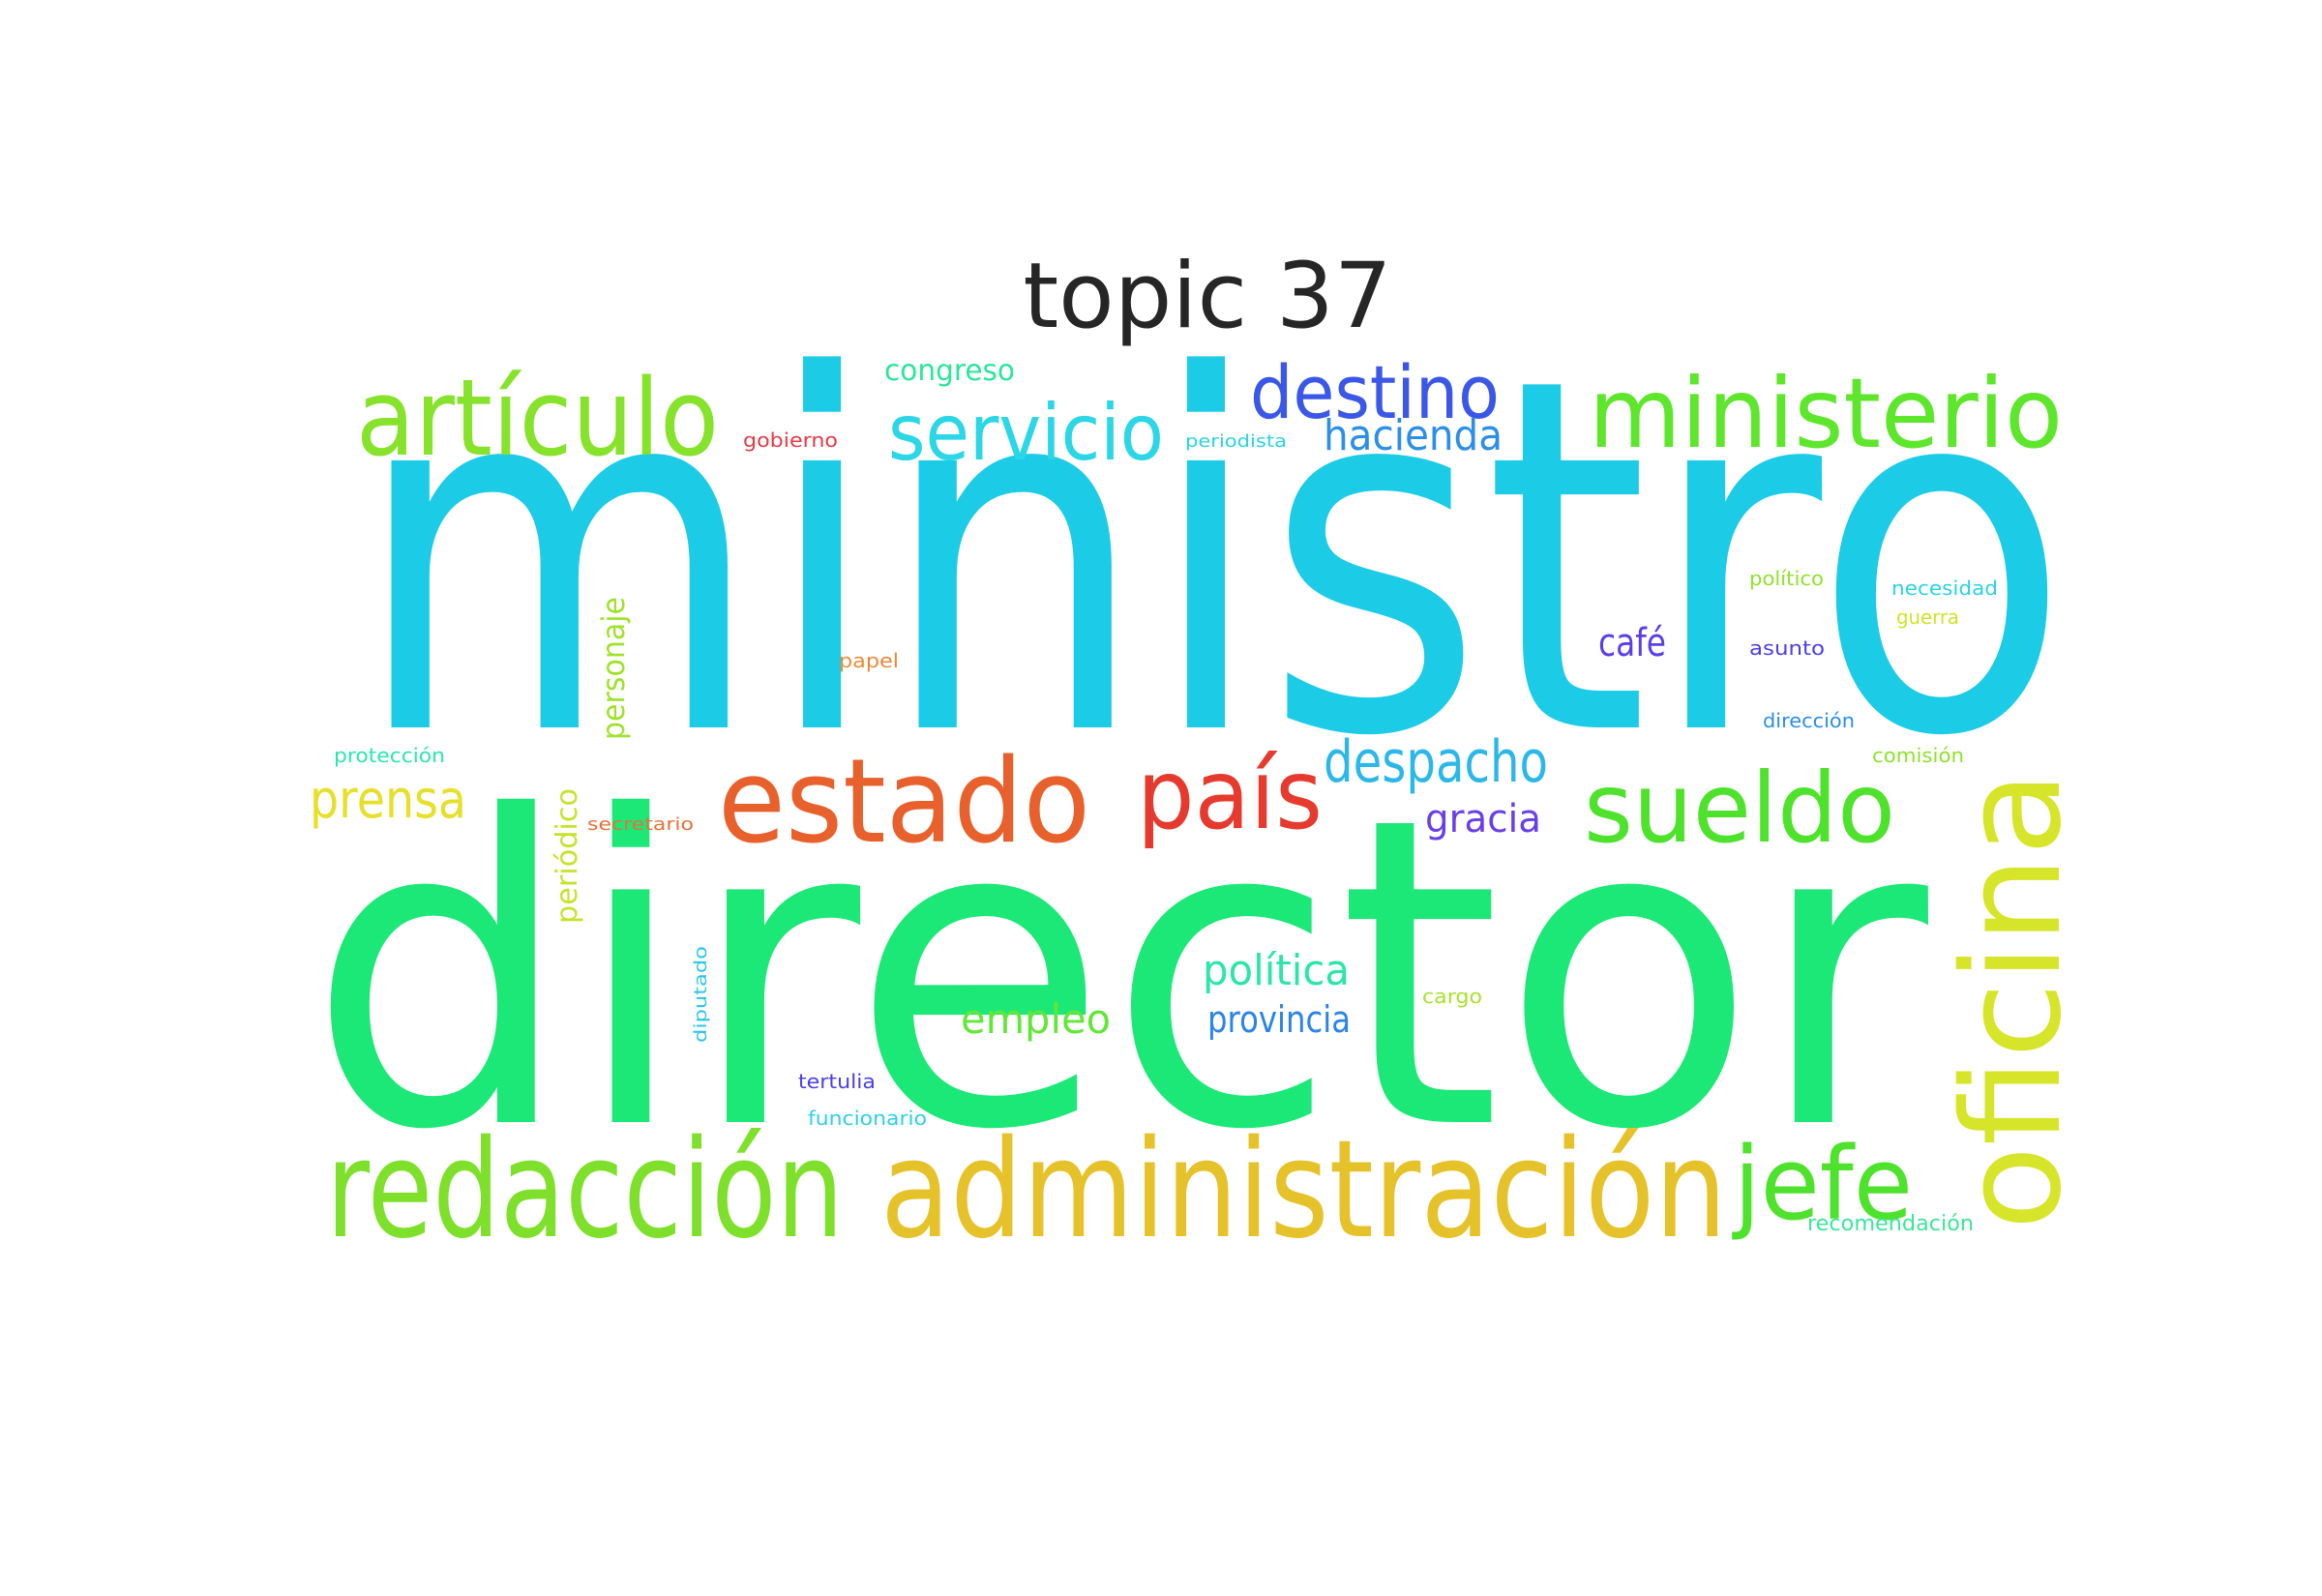  I want to click on word-asunto: asunto, so click(1787, 648).